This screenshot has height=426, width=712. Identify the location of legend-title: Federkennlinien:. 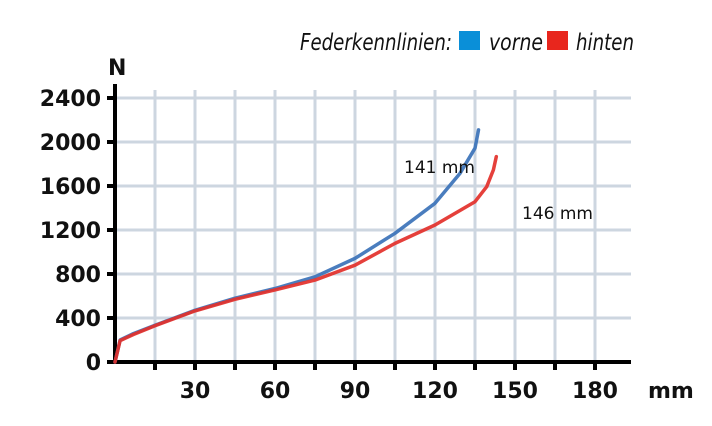
(376, 43).